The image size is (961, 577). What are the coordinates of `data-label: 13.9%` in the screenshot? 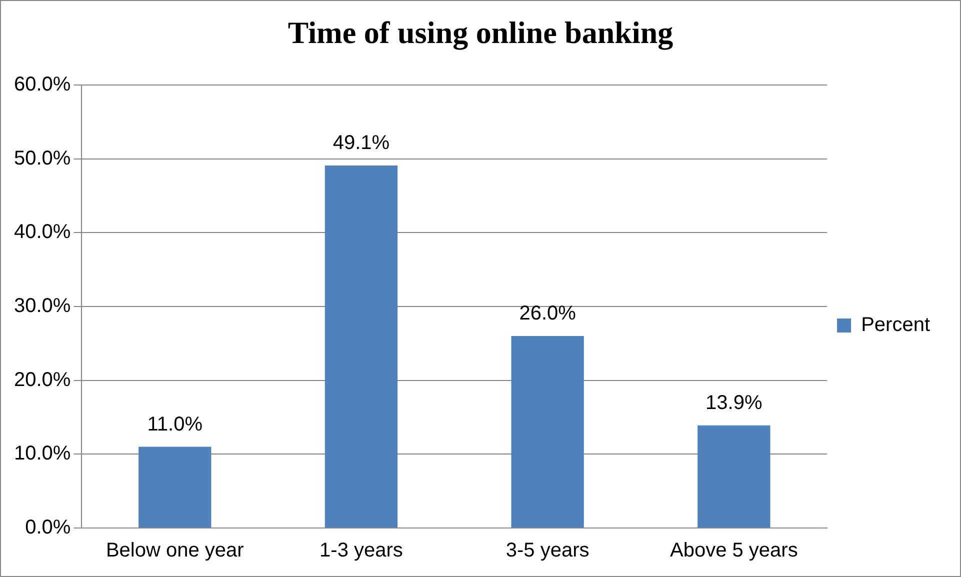 It's located at (734, 403).